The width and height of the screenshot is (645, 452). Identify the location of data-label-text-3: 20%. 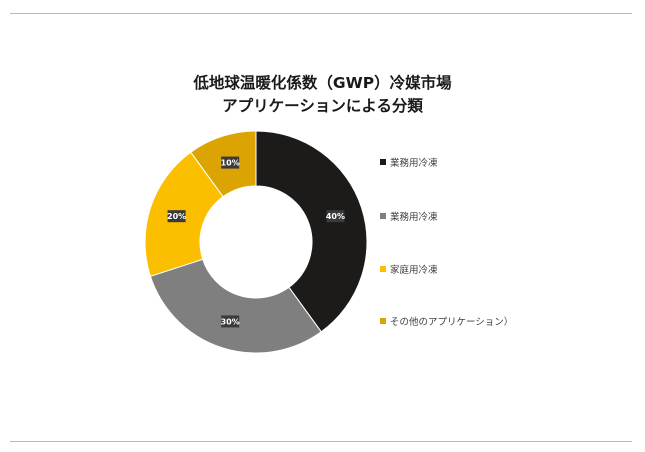
(176, 216).